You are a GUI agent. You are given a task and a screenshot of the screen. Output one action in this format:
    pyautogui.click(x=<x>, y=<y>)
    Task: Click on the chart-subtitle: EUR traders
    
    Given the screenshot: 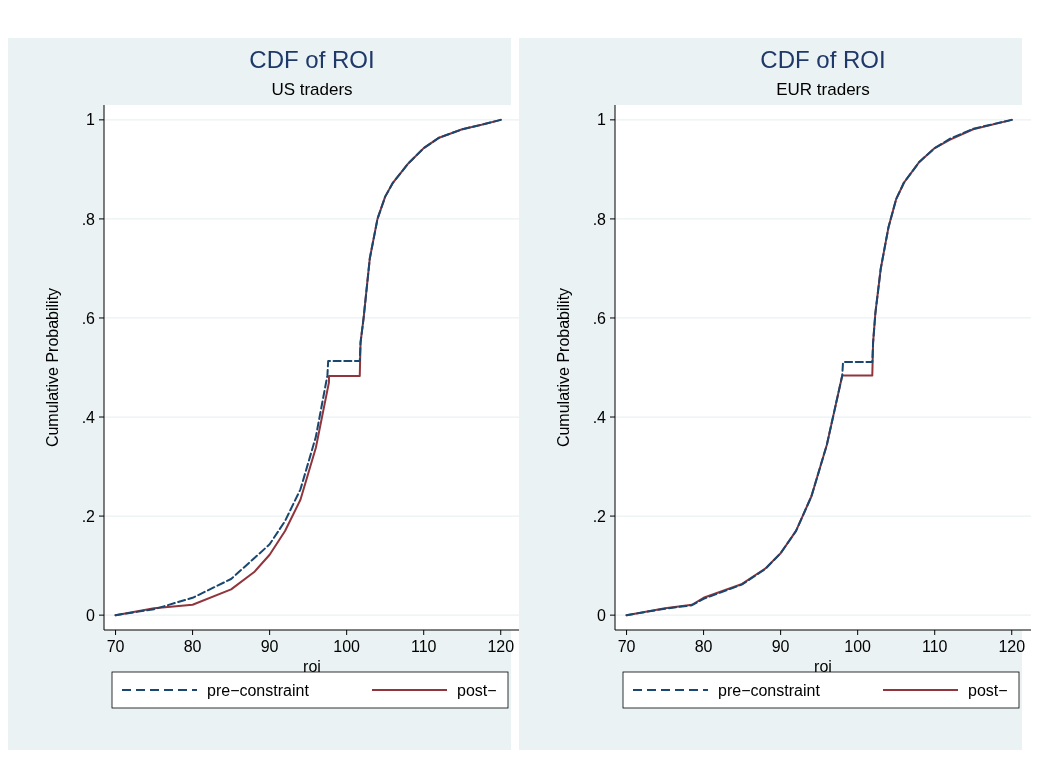 What is the action you would take?
    pyautogui.click(x=823, y=89)
    